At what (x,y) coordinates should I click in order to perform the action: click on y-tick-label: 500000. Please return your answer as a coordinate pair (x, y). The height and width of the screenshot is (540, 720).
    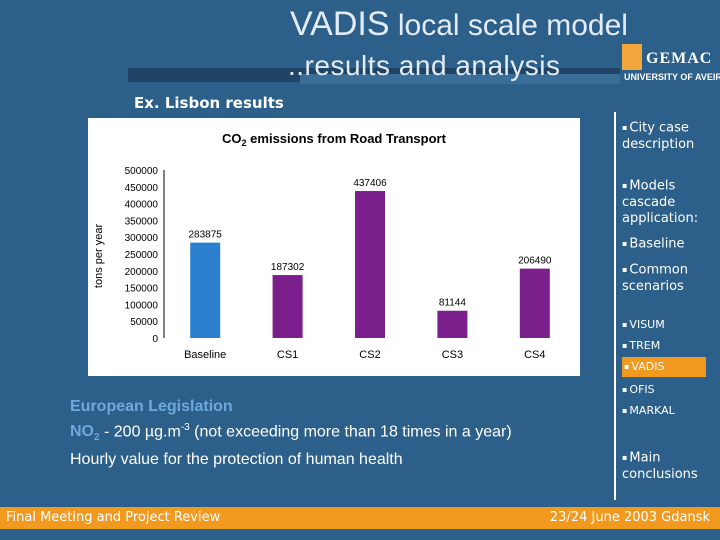
    Looking at the image, I should click on (142, 171).